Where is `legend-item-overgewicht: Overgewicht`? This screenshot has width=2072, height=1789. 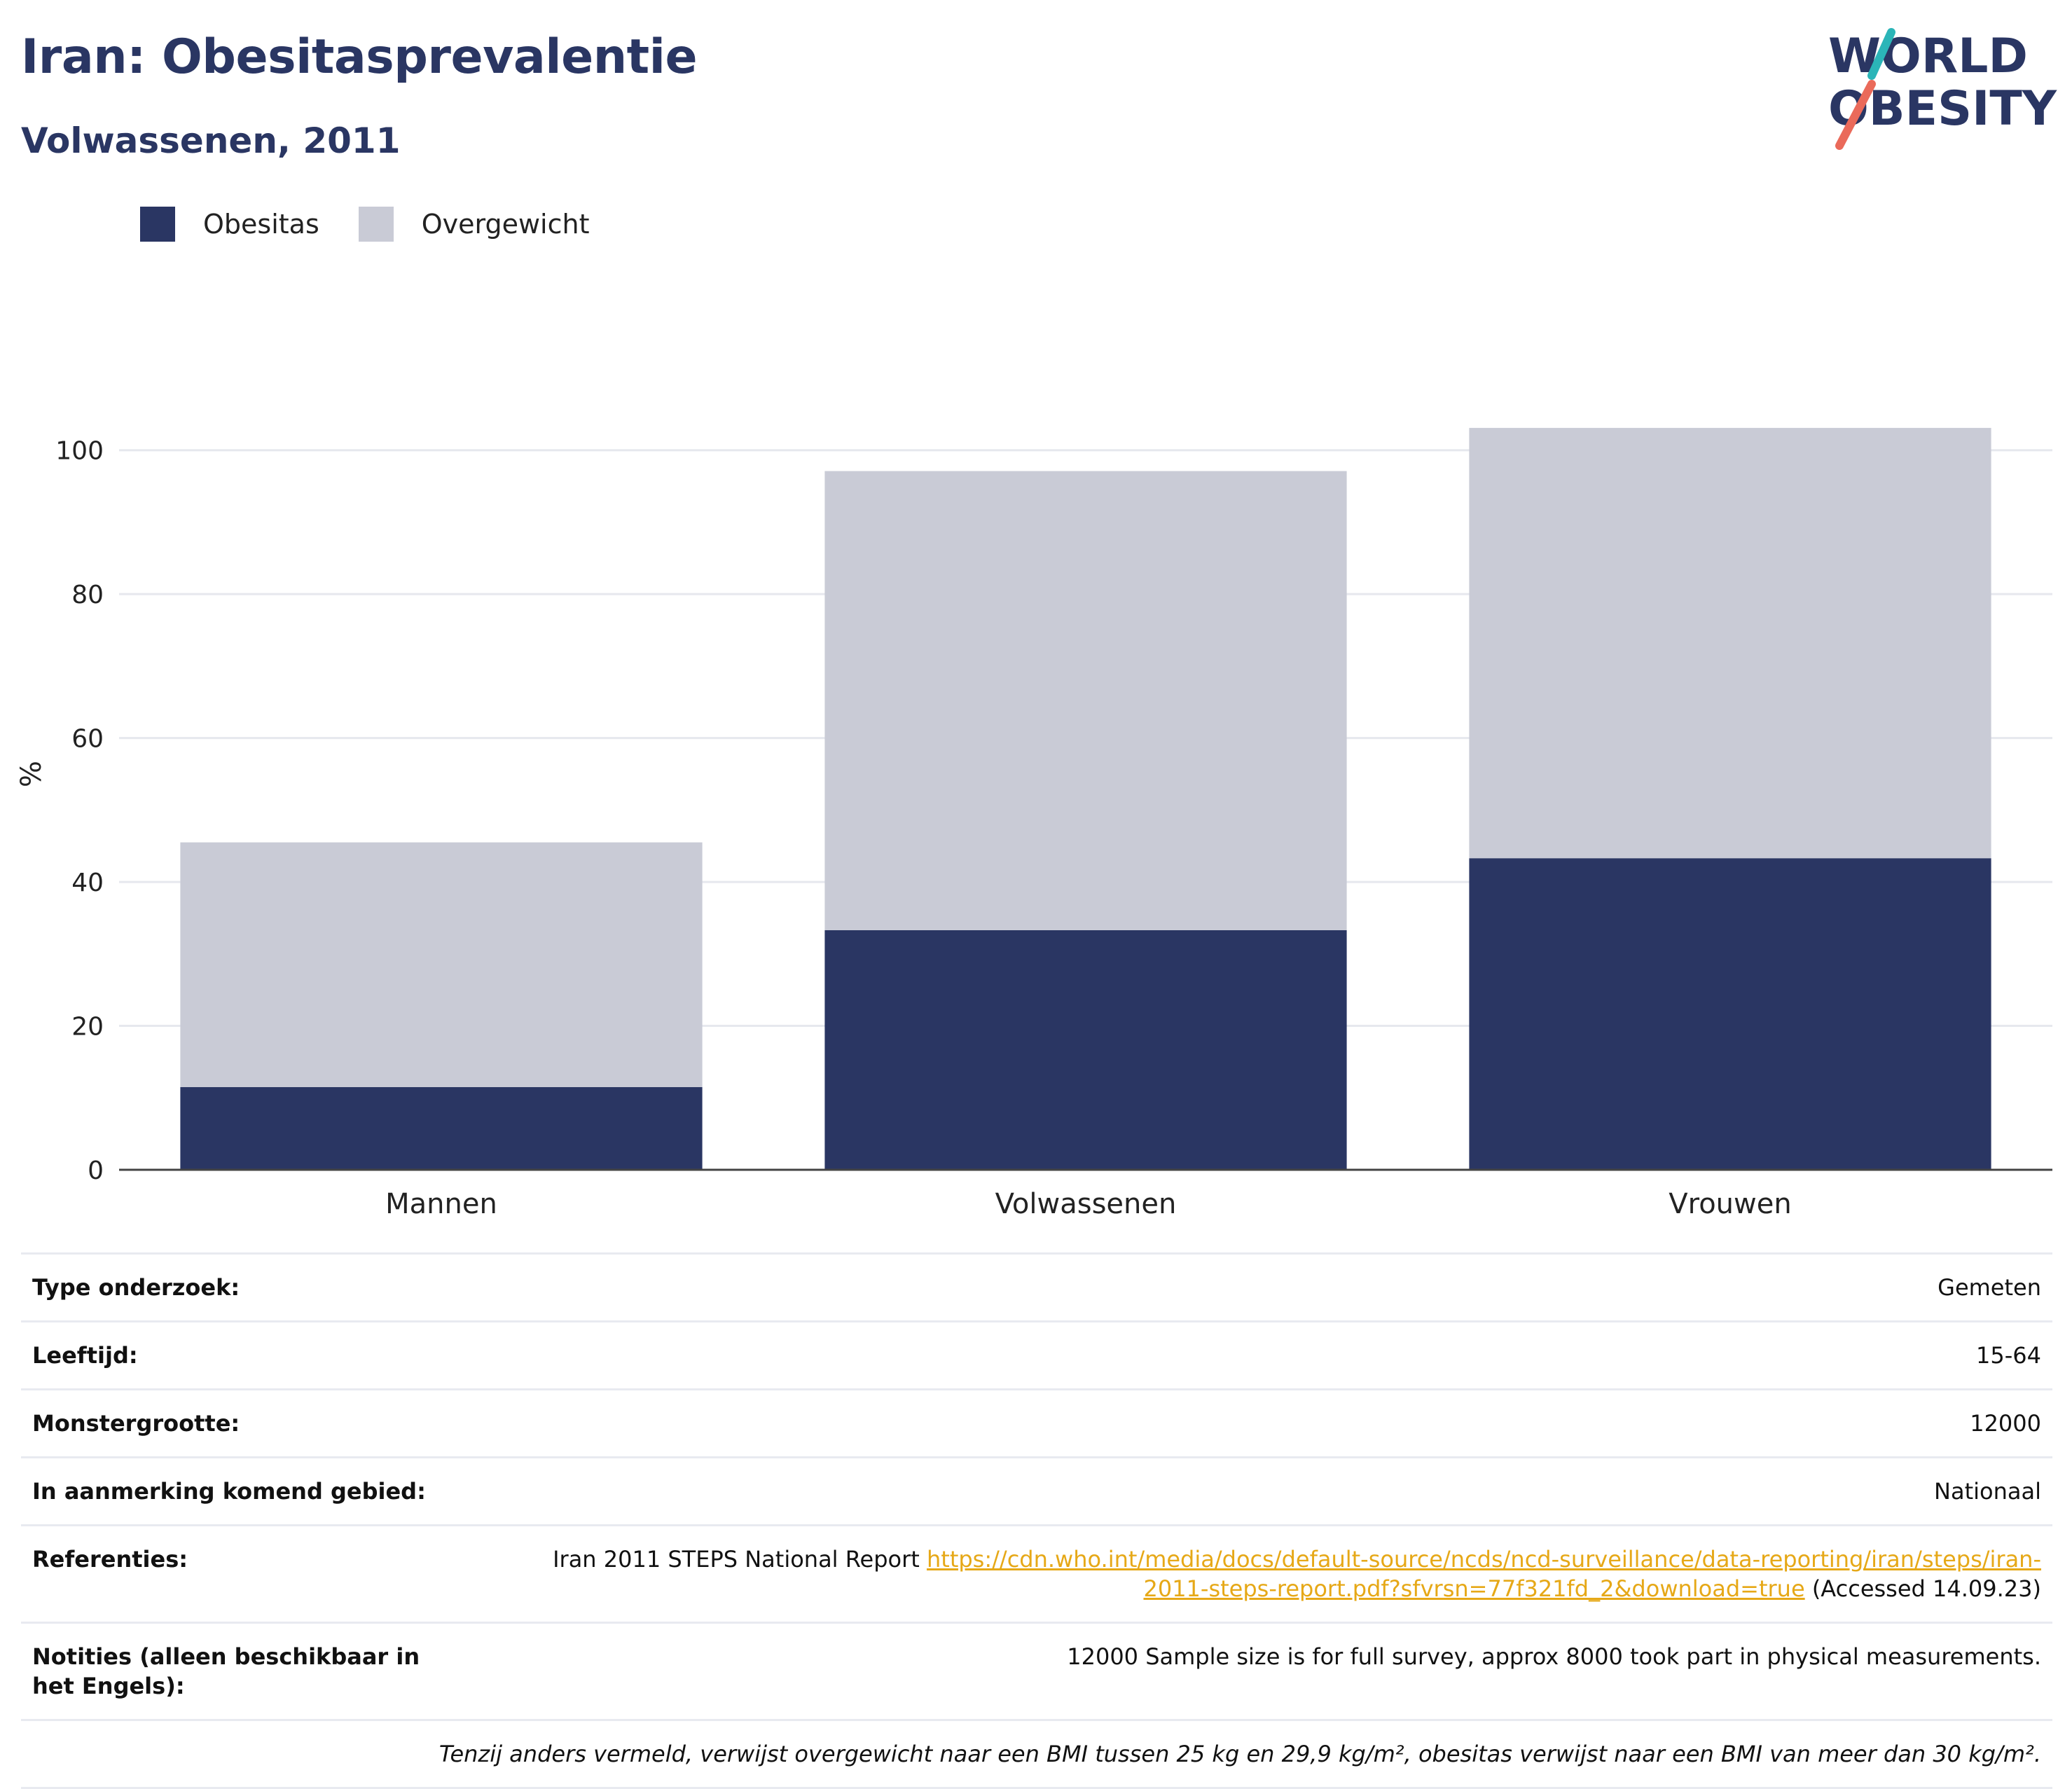
legend-item-overgewicht: Overgewicht is located at coordinates (474, 225).